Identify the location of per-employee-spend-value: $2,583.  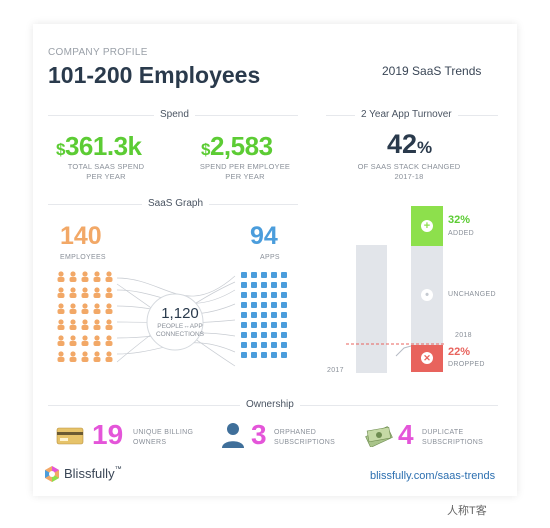
(237, 146).